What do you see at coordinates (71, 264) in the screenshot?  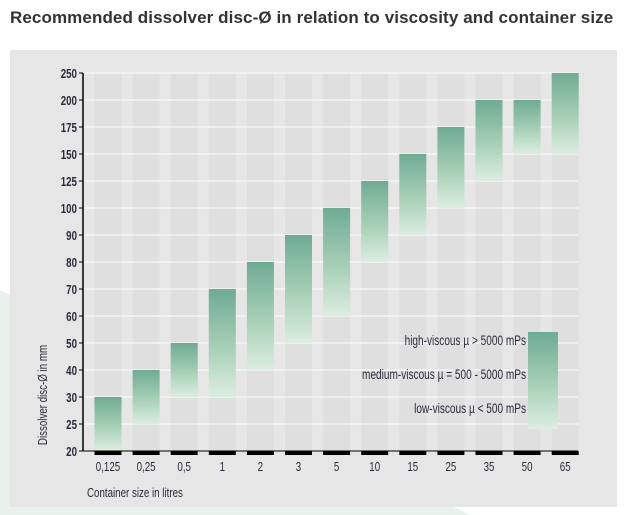 I see `y-tick-label: 80` at bounding box center [71, 264].